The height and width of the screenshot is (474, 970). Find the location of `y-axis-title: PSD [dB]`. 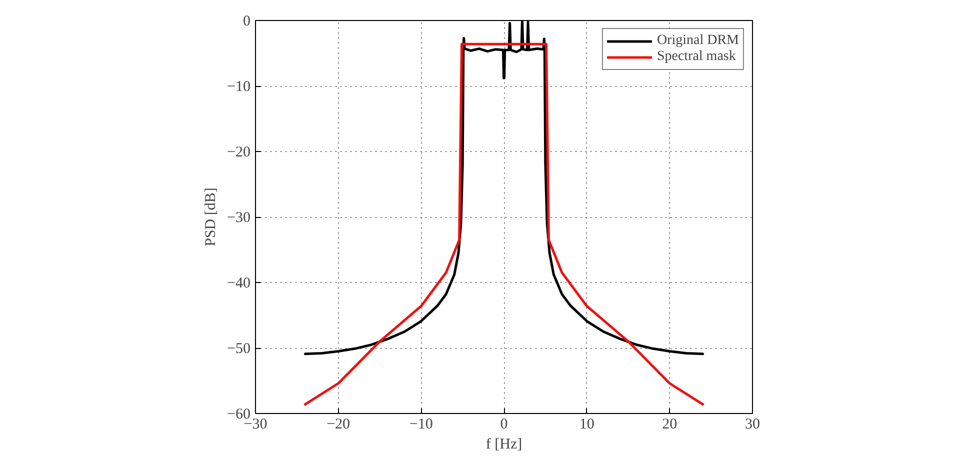

y-axis-title: PSD [dB] is located at coordinates (211, 217).